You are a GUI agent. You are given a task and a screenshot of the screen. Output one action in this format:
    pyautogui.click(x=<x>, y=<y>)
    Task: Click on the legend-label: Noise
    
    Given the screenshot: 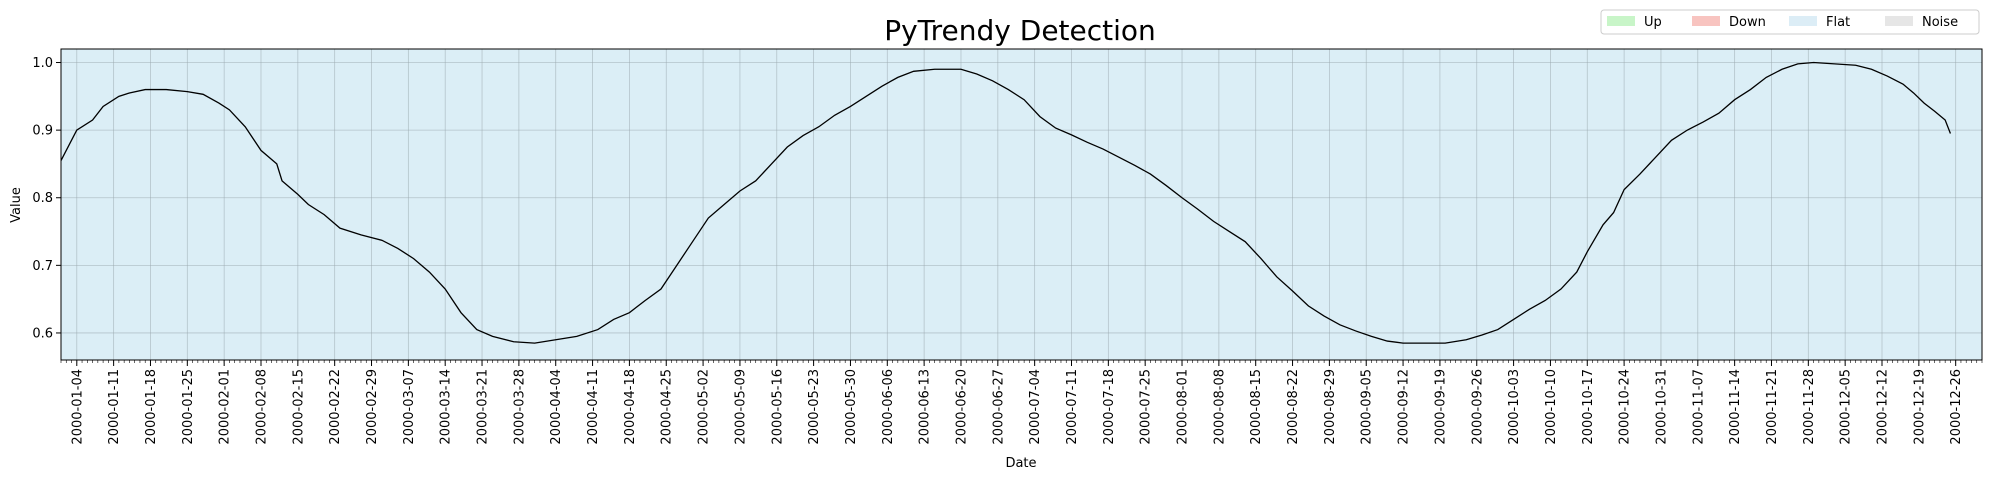 What is the action you would take?
    pyautogui.click(x=1940, y=22)
    